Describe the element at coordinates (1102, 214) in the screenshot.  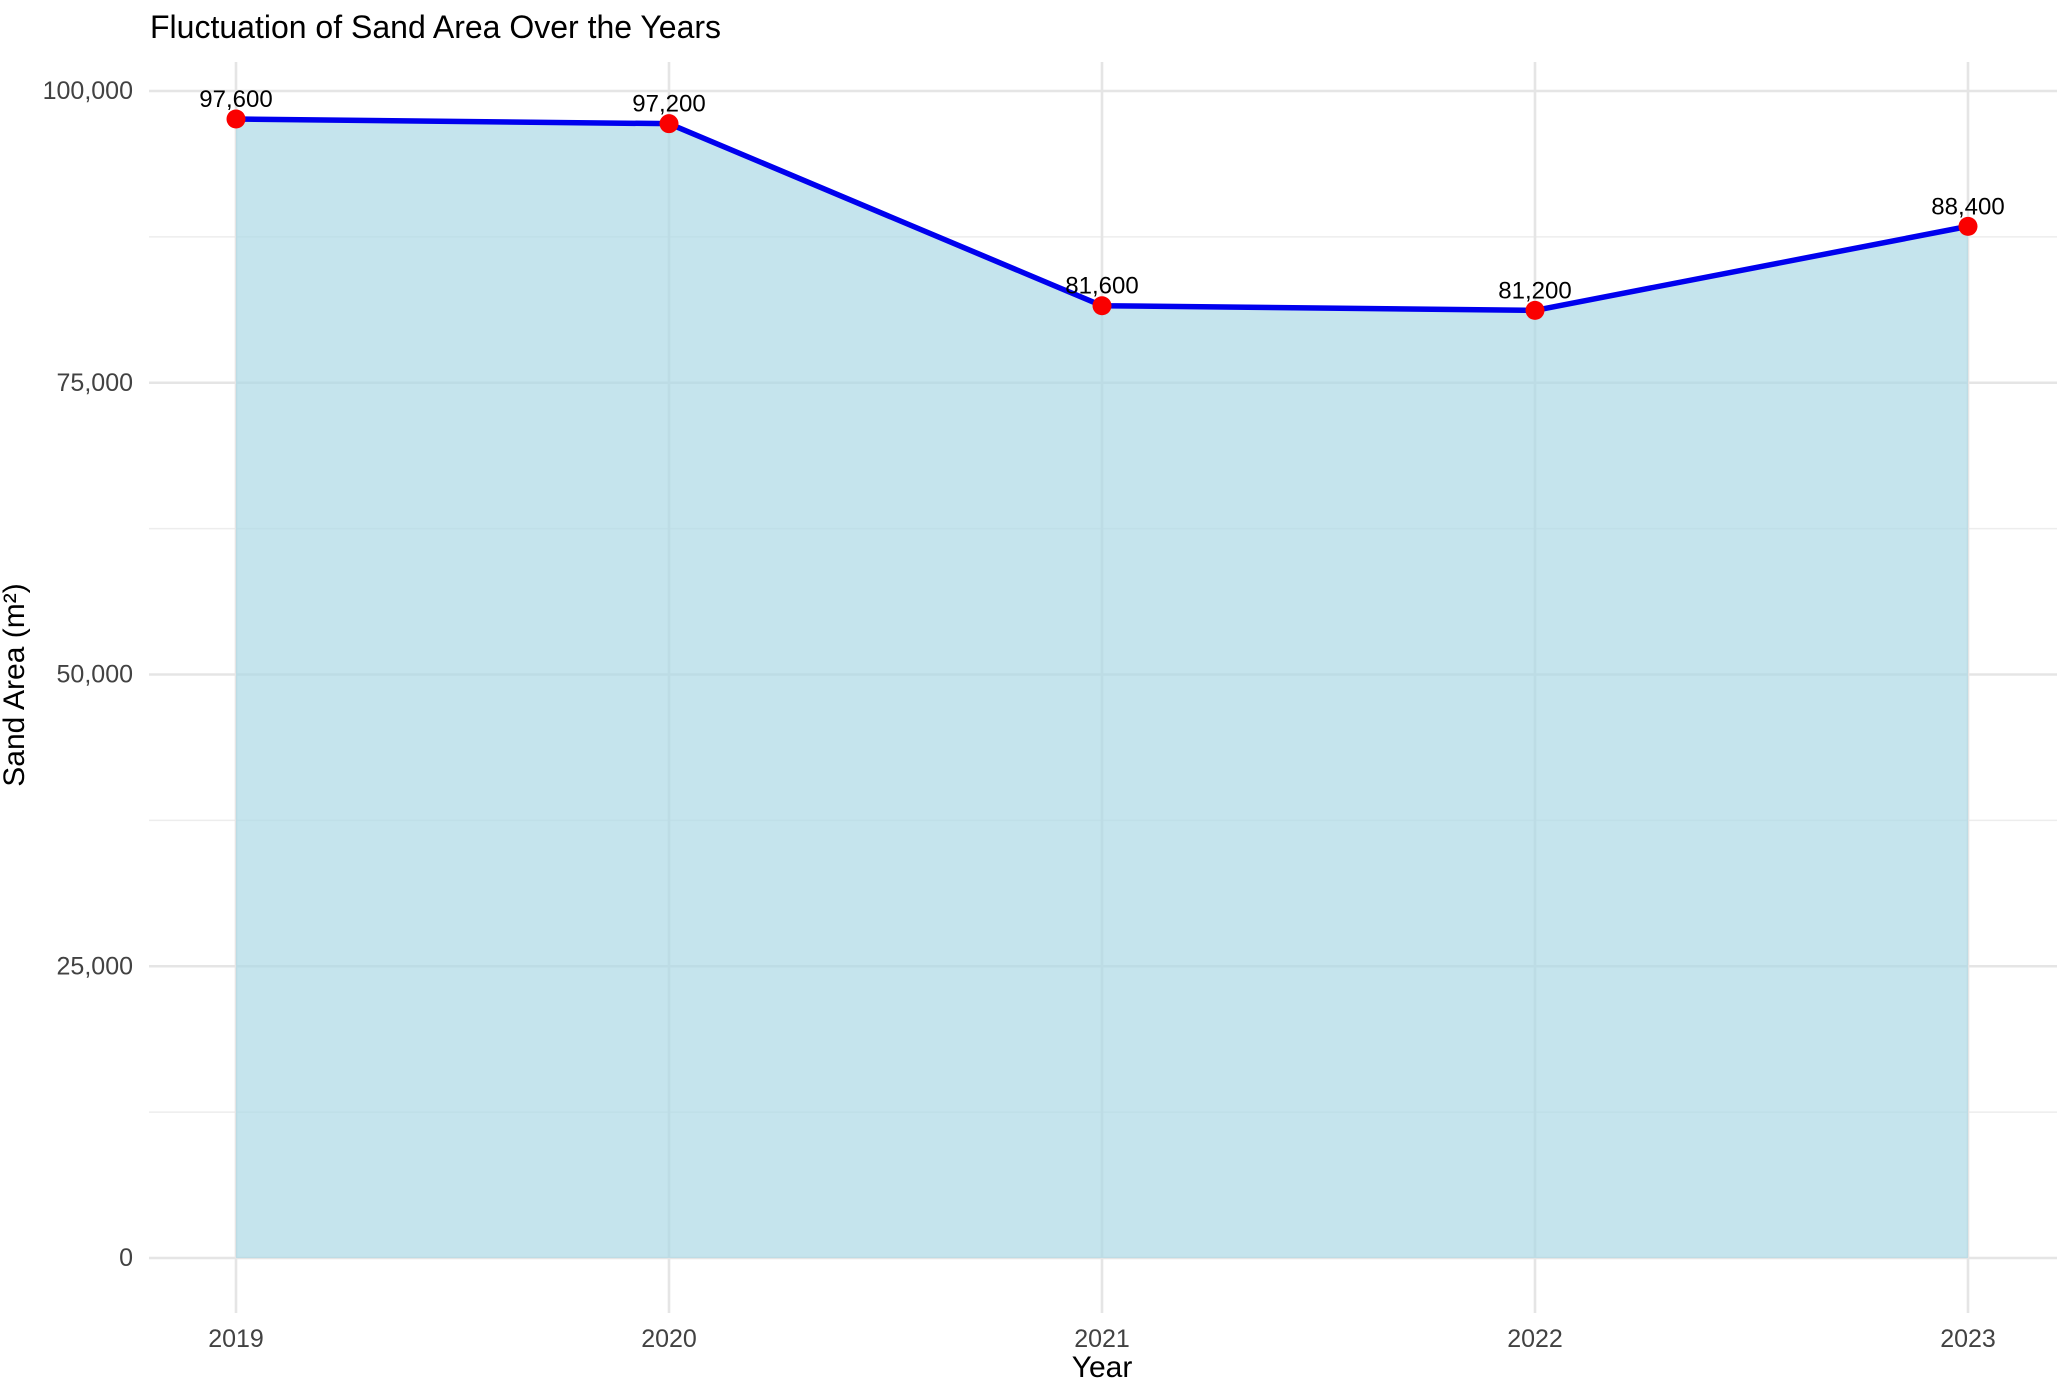
I see `data-points` at that location.